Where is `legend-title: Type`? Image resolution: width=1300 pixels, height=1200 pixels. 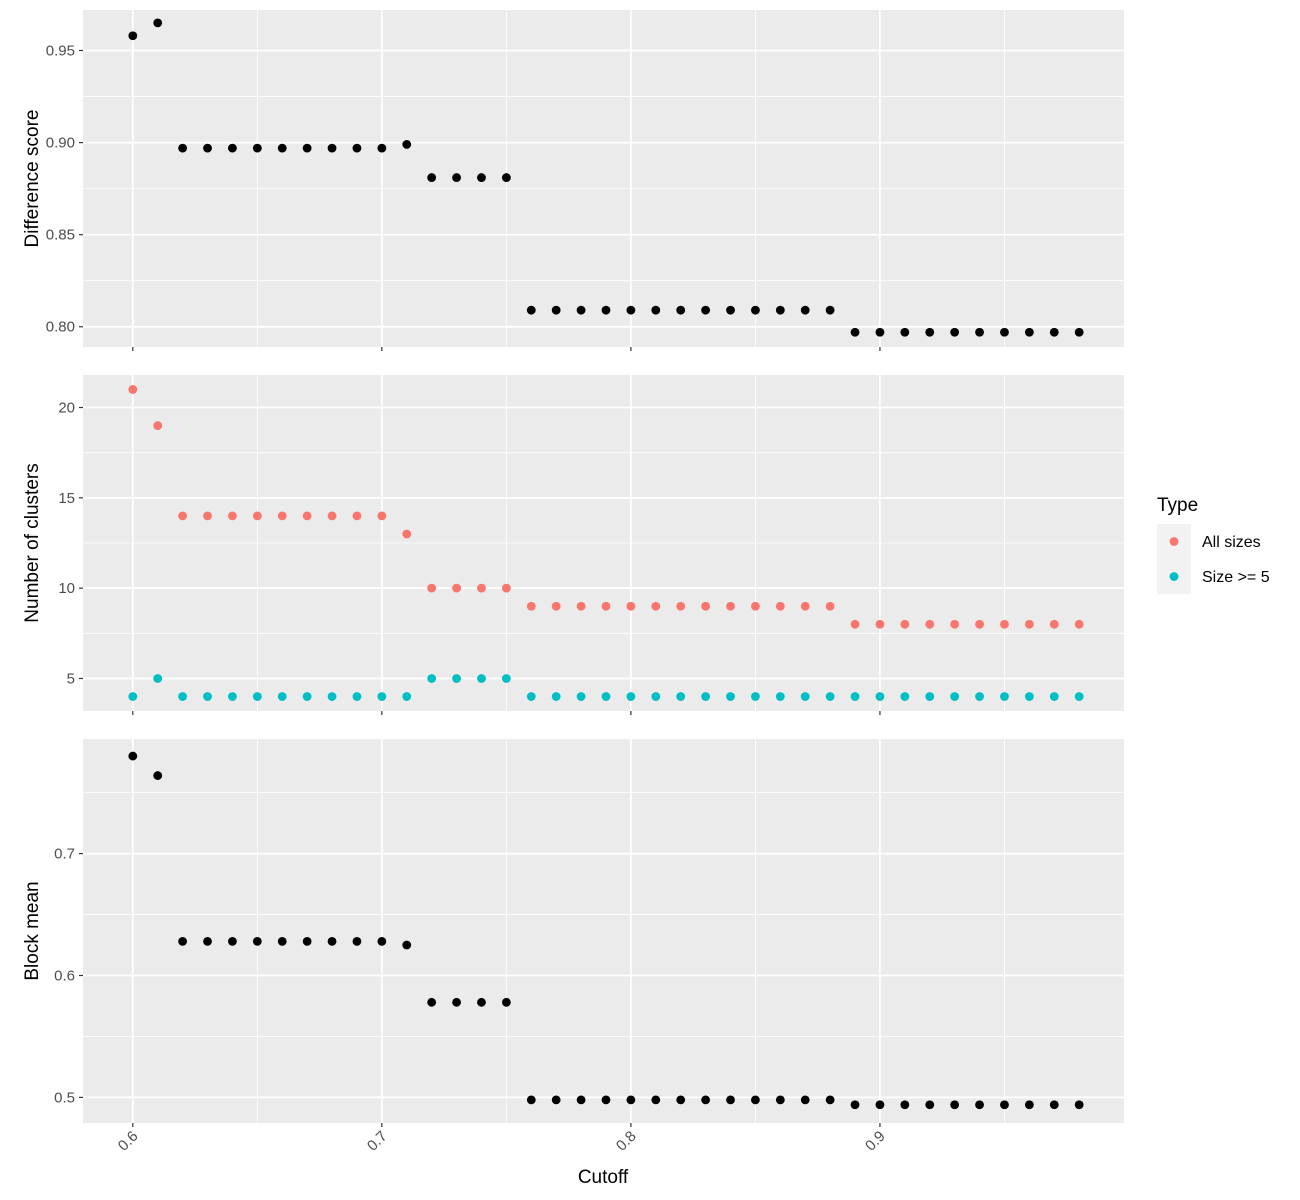
legend-title: Type is located at coordinates (1177, 505).